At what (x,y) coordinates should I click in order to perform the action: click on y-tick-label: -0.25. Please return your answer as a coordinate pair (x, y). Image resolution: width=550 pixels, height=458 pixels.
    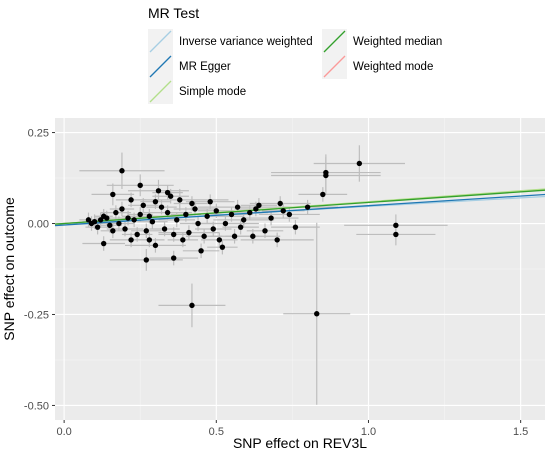
    Looking at the image, I should click on (36, 315).